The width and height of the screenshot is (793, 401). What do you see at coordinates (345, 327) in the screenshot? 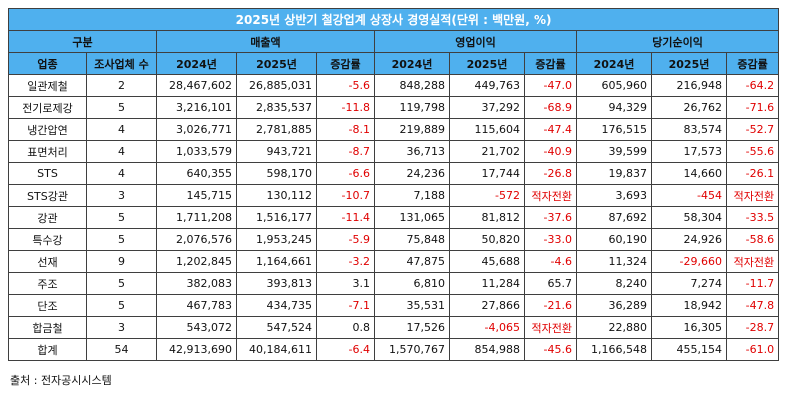
I see `sales-change-cell: 0.8` at bounding box center [345, 327].